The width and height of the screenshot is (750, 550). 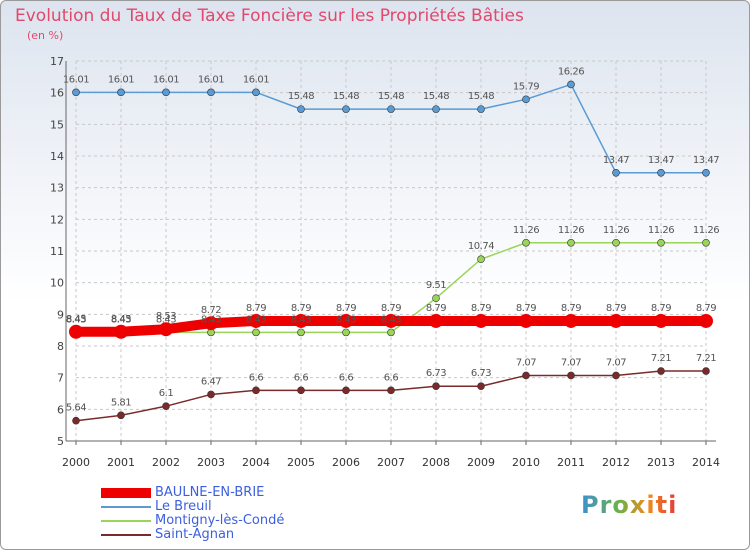 I want to click on data-label-baulne-en-brie-2003: 8.72, so click(x=211, y=310).